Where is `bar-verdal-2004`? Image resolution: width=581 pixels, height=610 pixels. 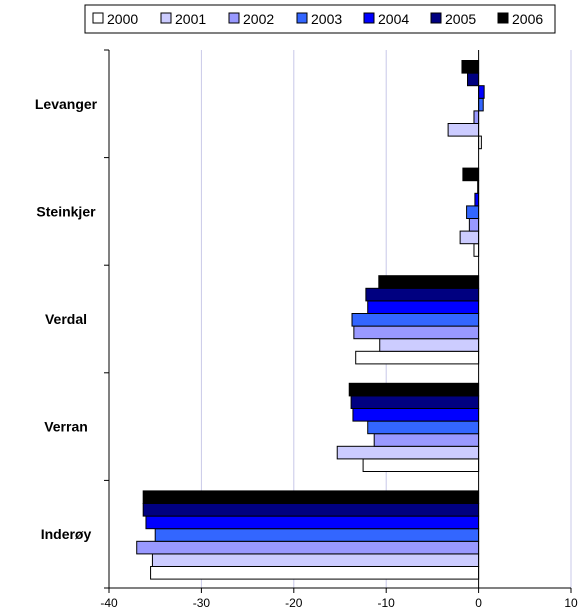
bar-verdal-2004 is located at coordinates (423, 307).